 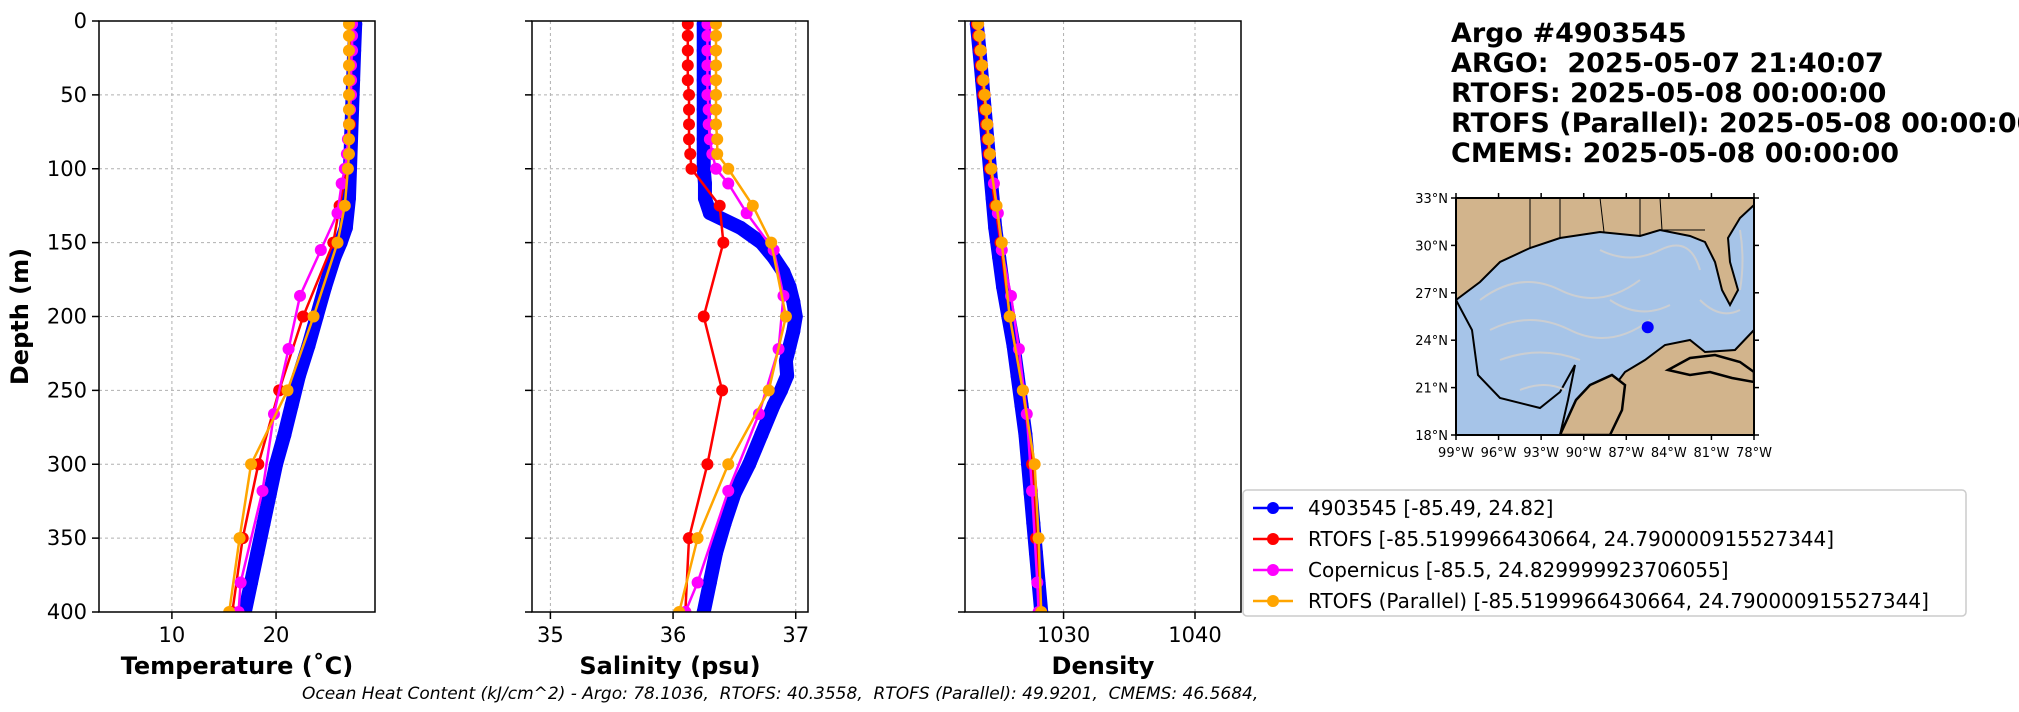 I want to click on map-frame, so click(x=1605, y=316).